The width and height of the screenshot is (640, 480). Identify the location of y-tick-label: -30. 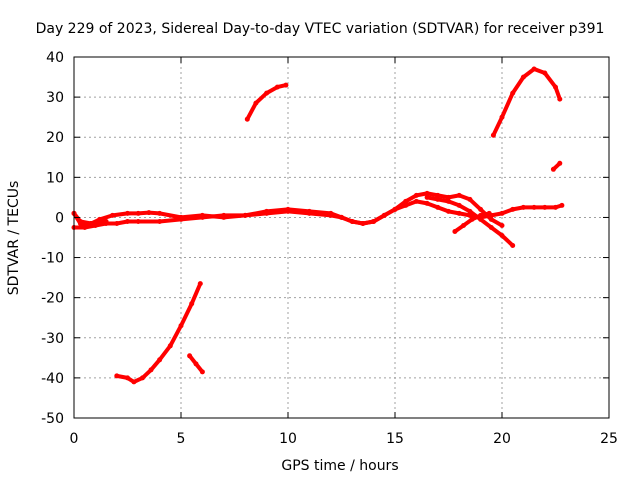
(52, 339).